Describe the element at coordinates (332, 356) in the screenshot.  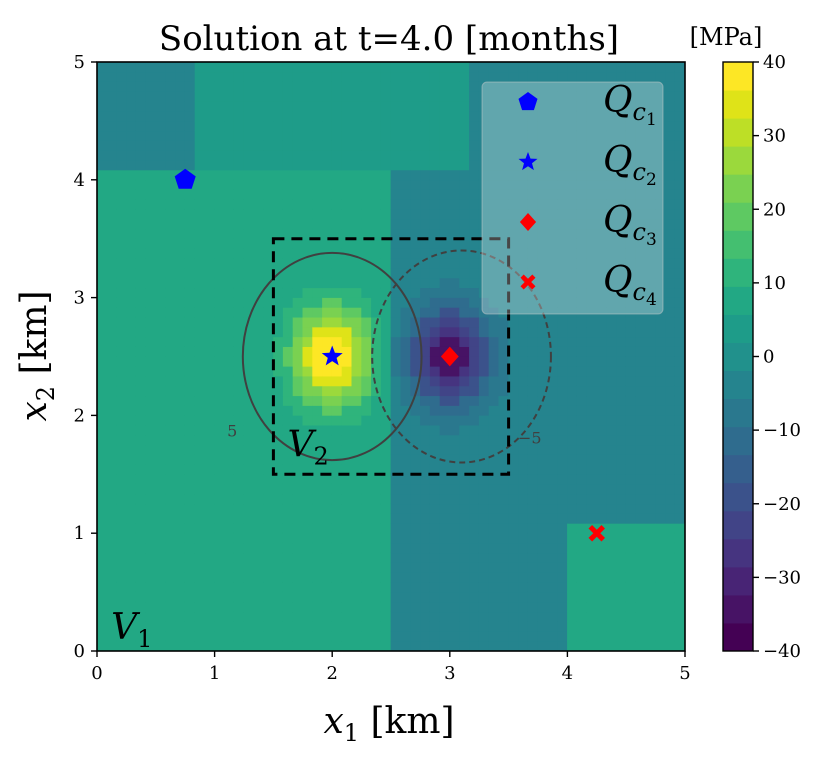
I see `contour-line-level-pos` at that location.